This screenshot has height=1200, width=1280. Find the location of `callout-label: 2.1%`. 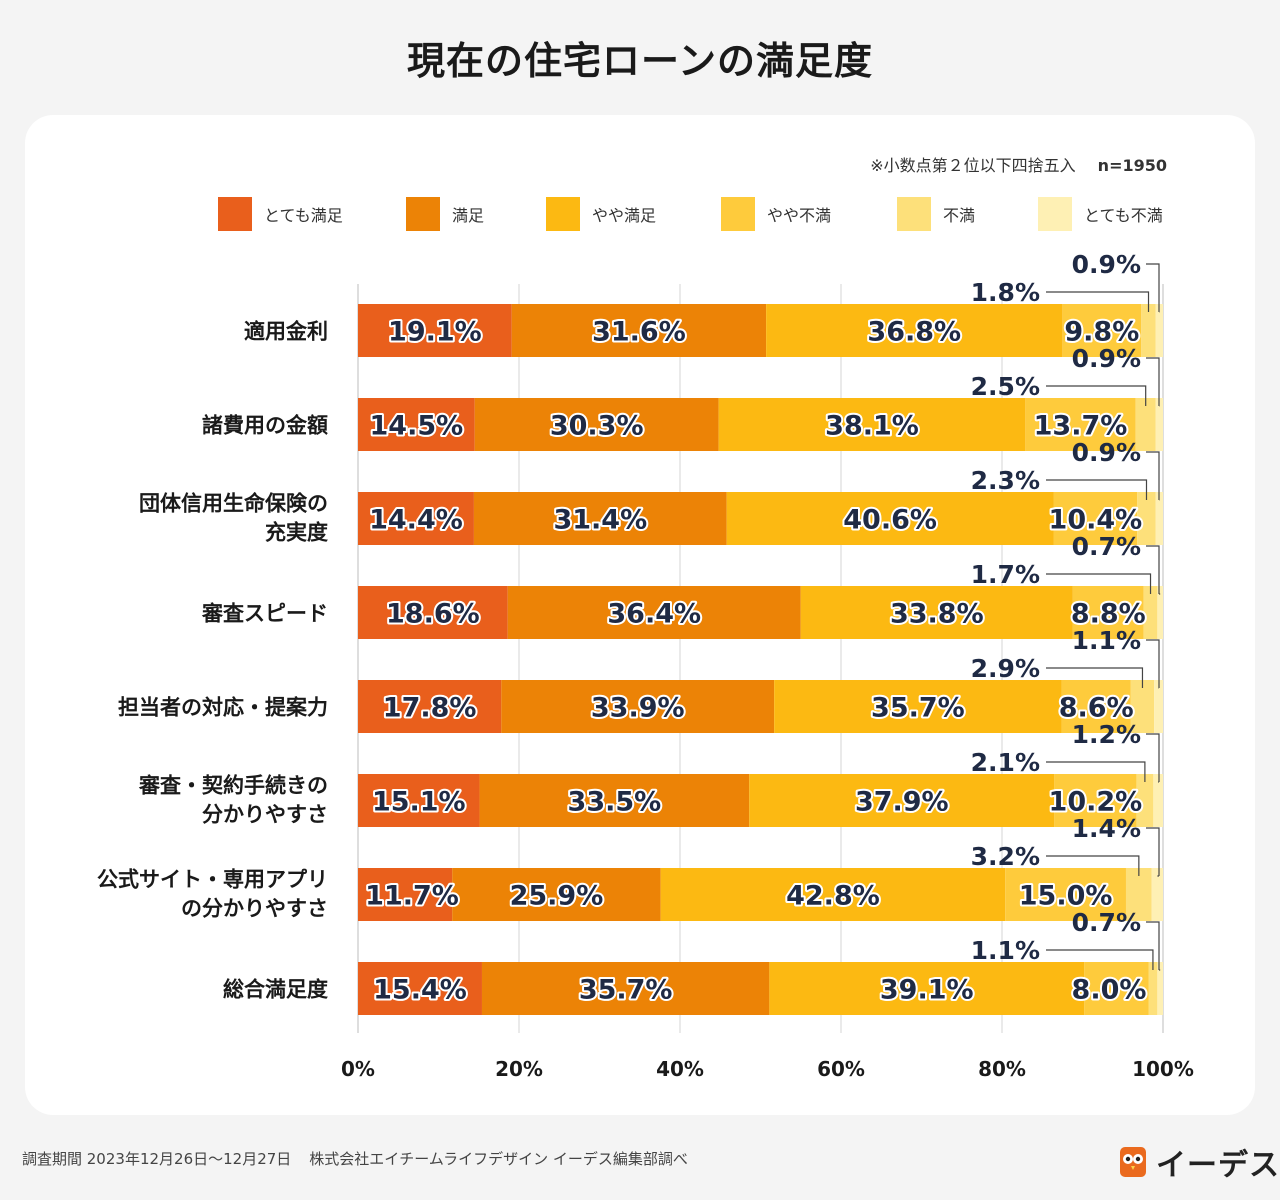

callout-label: 2.1% is located at coordinates (1005, 762).